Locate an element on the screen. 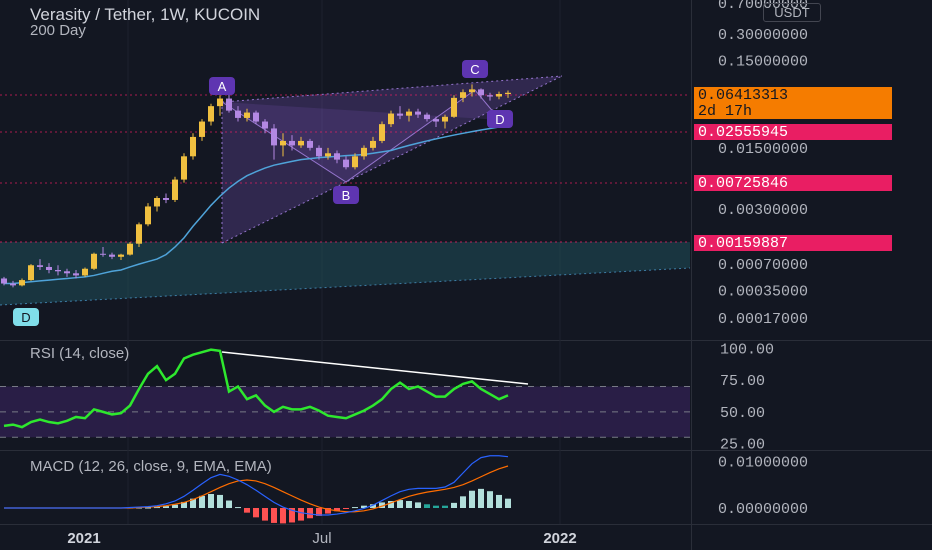  pattern-label-c-bg is located at coordinates (475, 69).